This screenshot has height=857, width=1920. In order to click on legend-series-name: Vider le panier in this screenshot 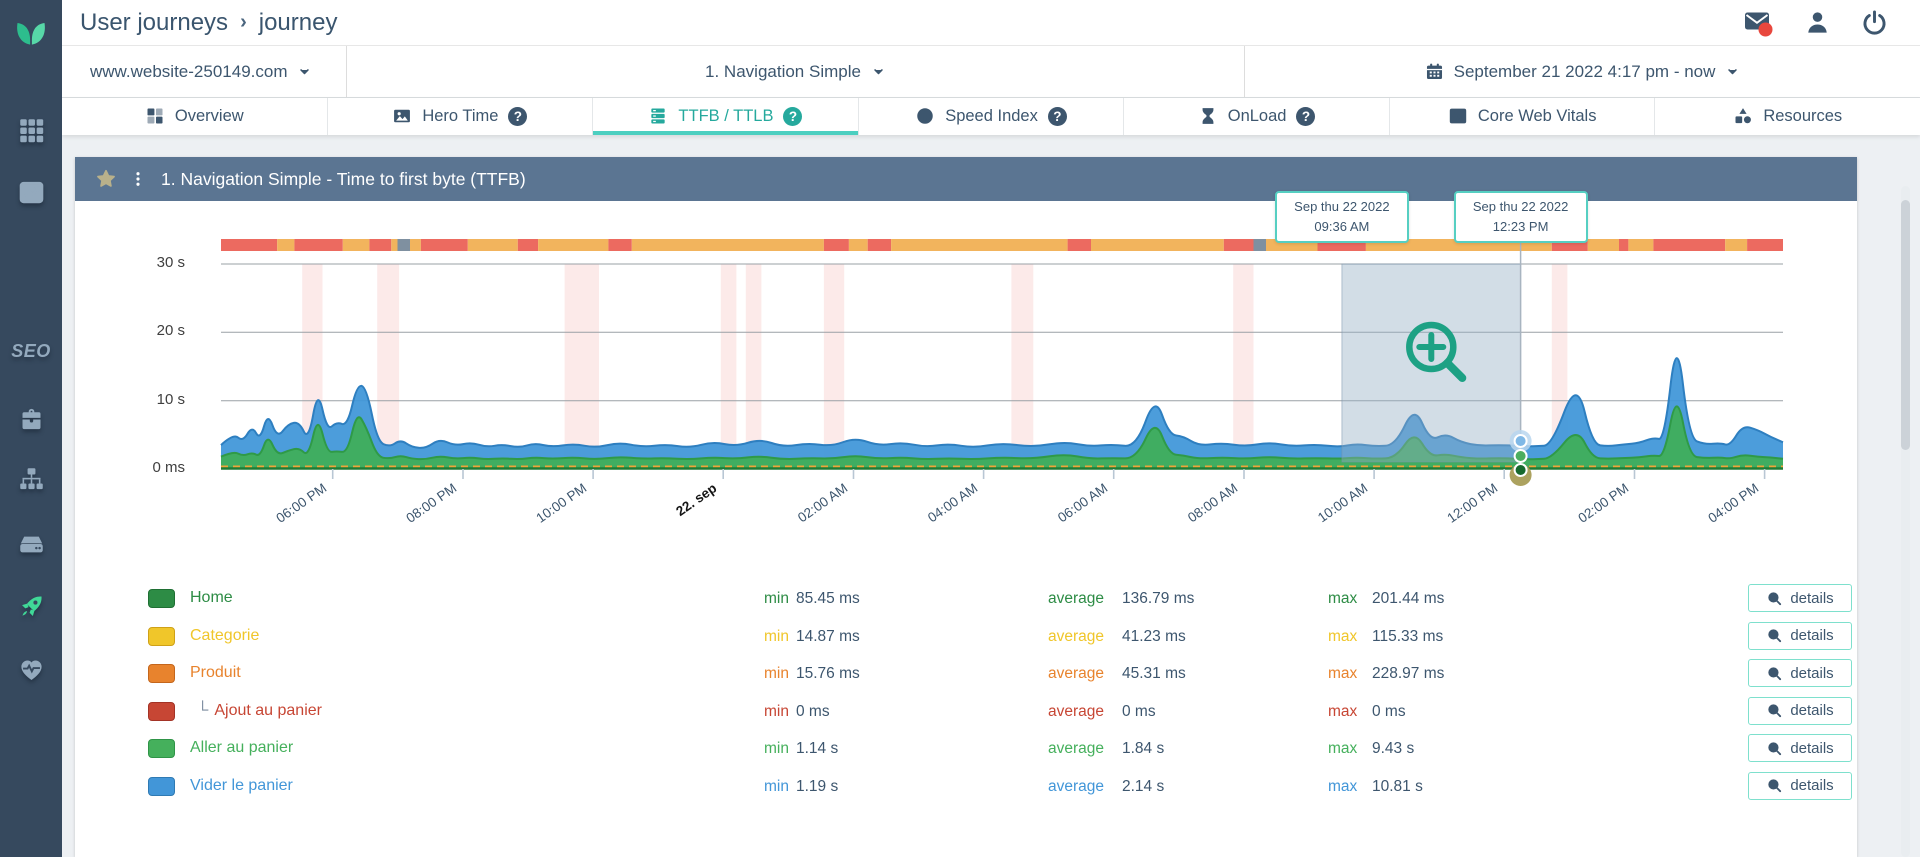, I will do `click(241, 785)`.